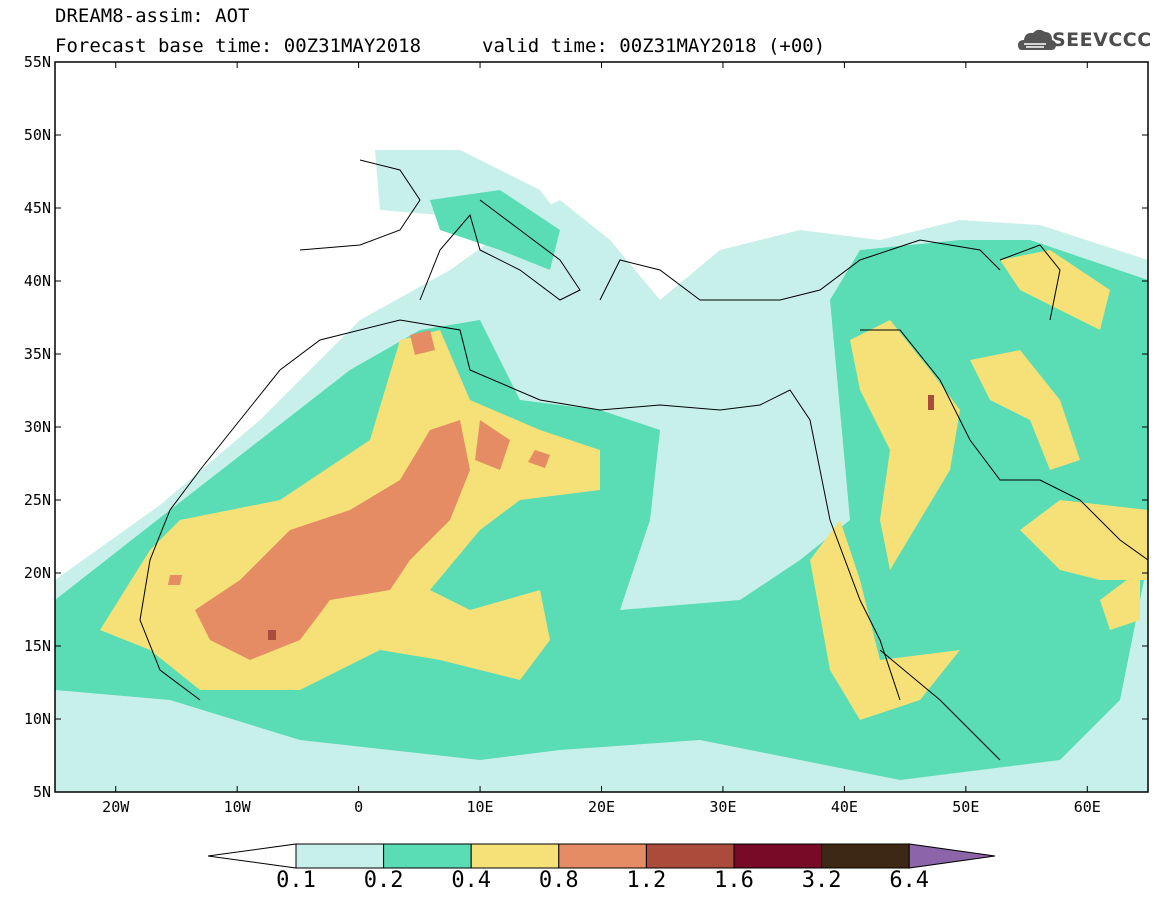 This screenshot has height=905, width=1165. Describe the element at coordinates (296, 880) in the screenshot. I see `colorbar-label: 0.1` at that location.